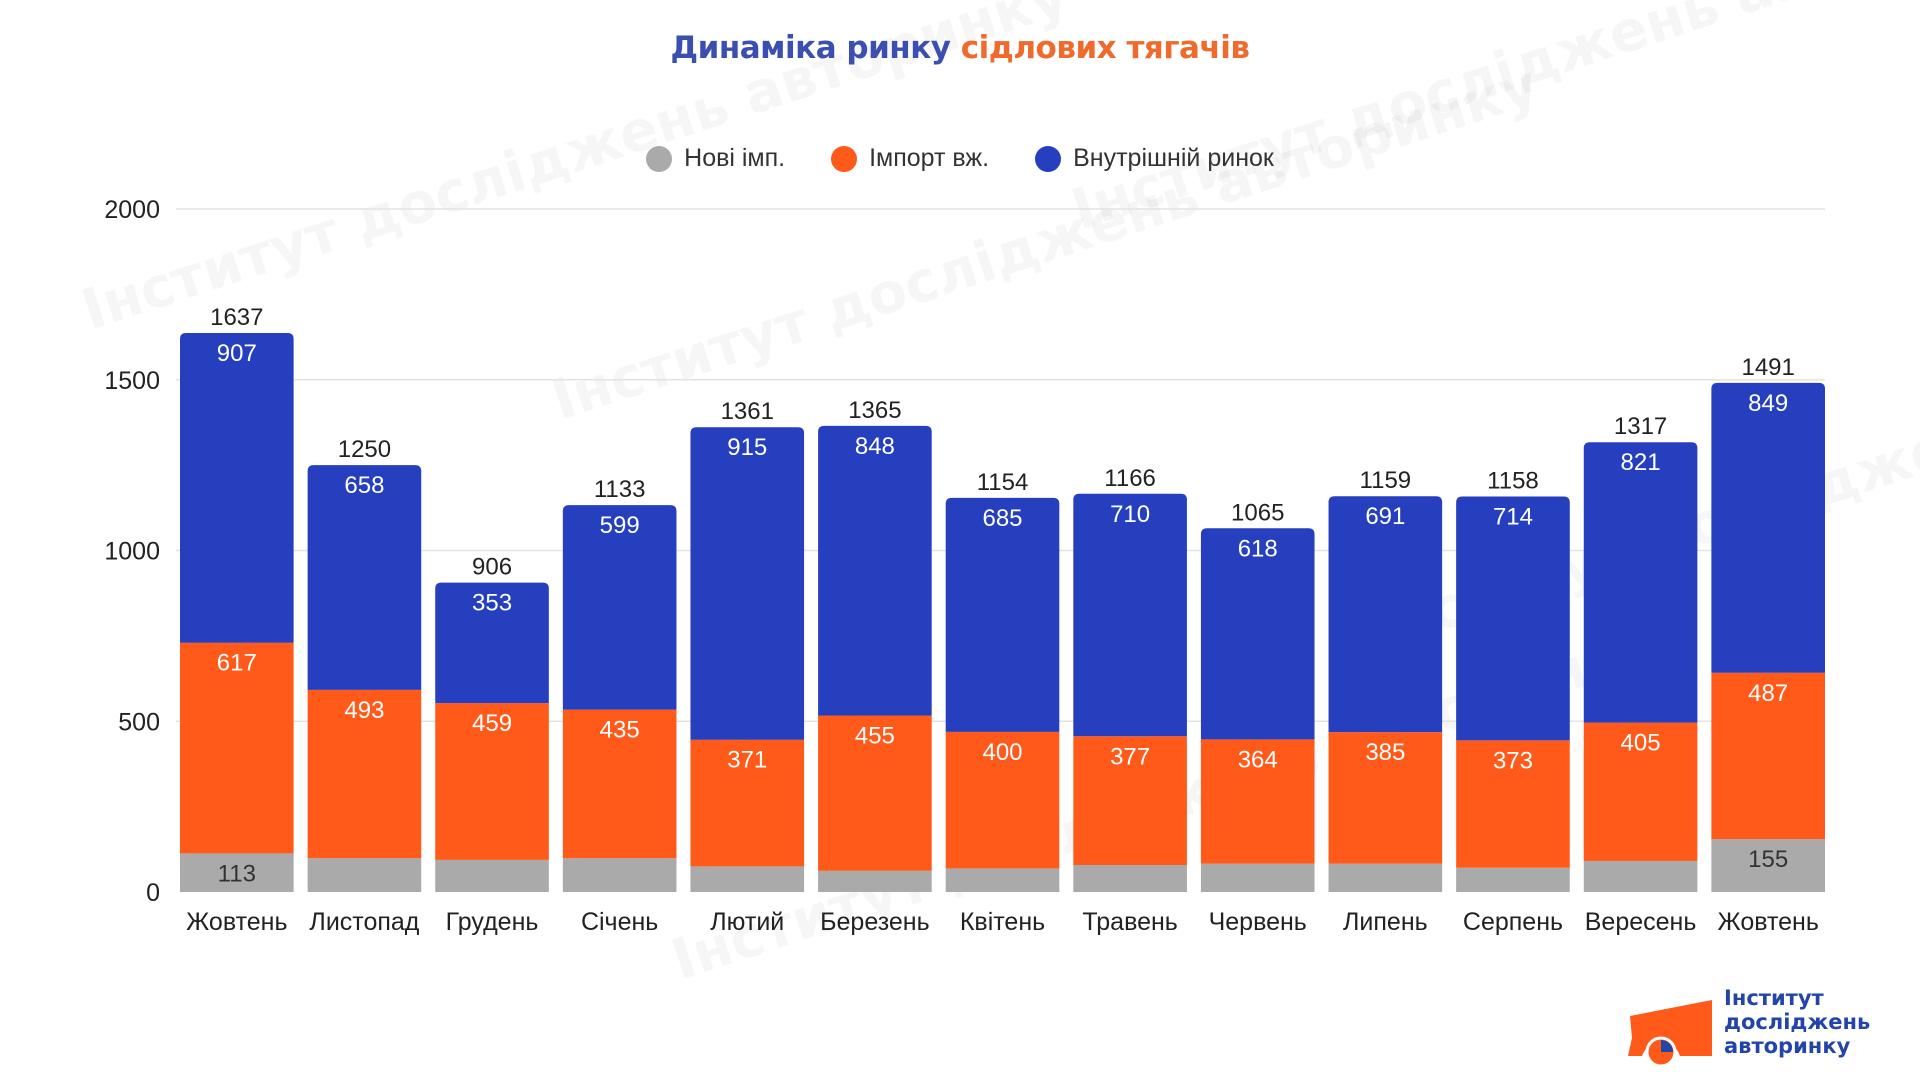 This screenshot has width=1920, height=1080. I want to click on chart-title: Динаміка ринку сідлових тягачів, so click(960, 48).